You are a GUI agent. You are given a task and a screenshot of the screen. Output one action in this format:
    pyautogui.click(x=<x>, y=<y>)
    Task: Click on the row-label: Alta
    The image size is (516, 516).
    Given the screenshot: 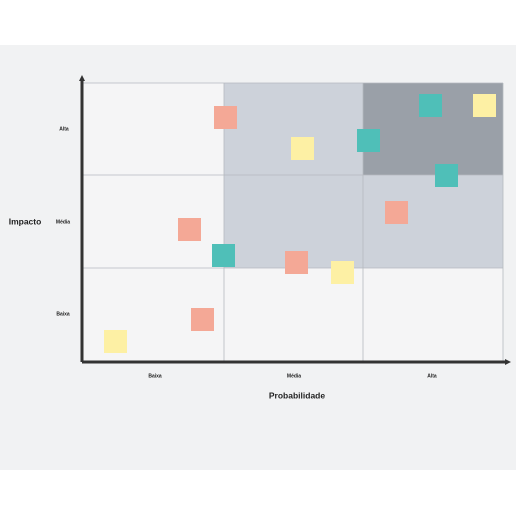 What is the action you would take?
    pyautogui.click(x=64, y=129)
    